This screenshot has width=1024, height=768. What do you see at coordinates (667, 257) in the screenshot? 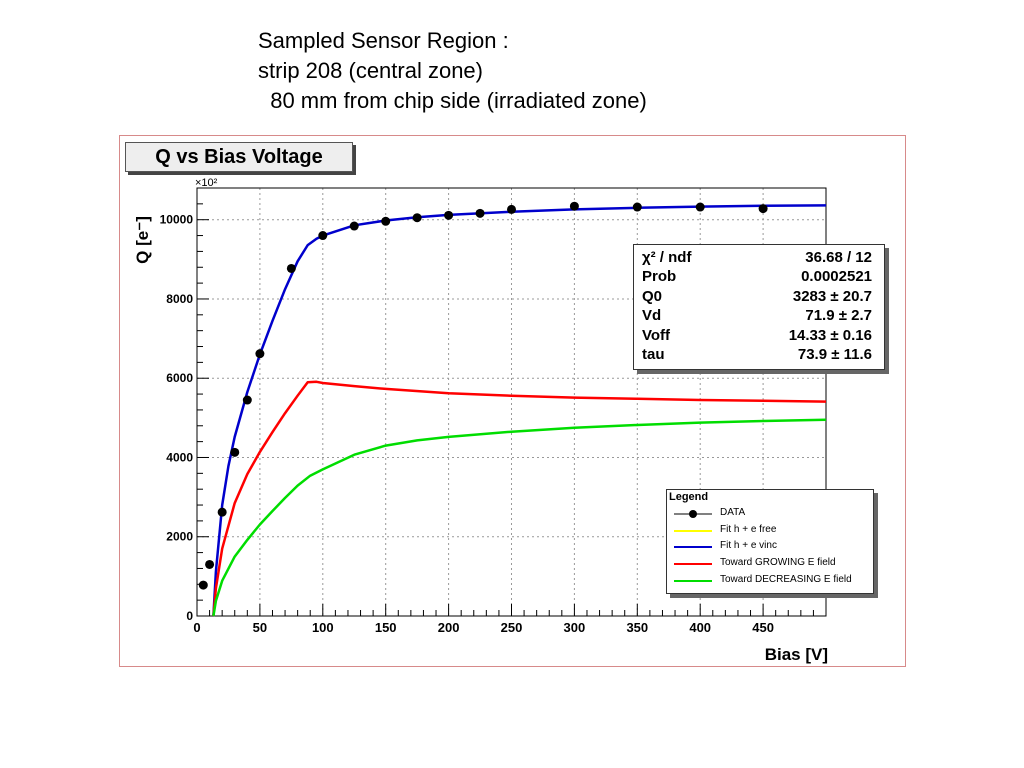
I see `stat-key: χ² / ndf` at bounding box center [667, 257].